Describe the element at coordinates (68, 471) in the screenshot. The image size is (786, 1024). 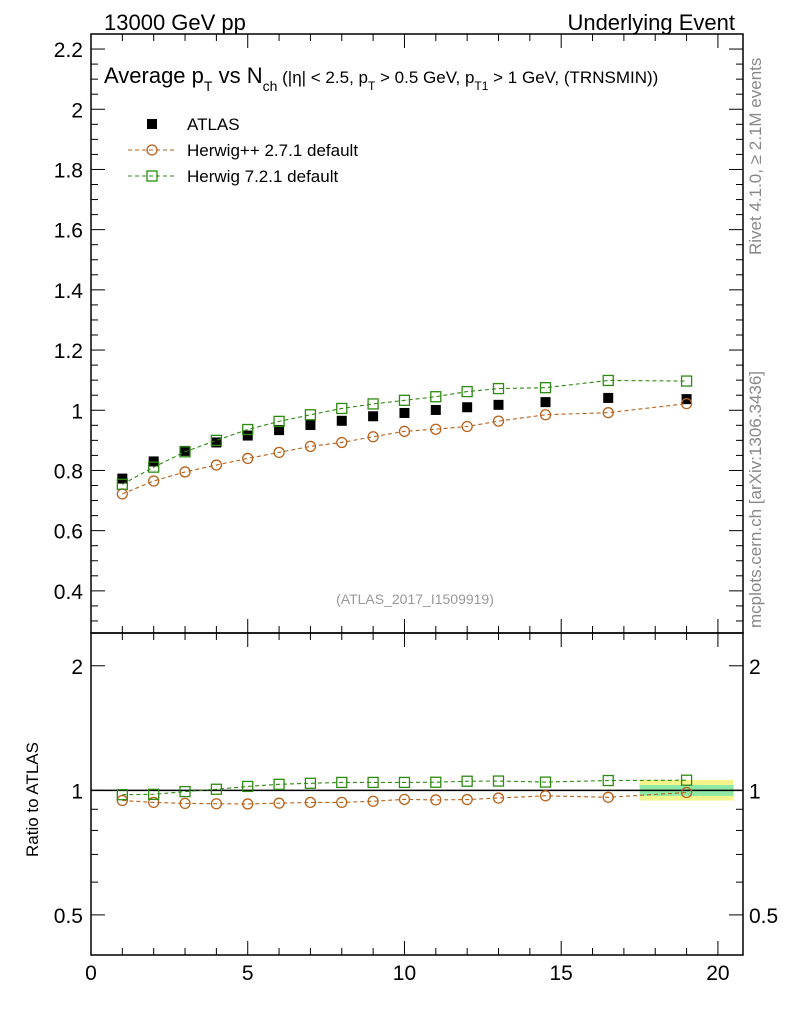
I see `y-tick-label: 0.8` at that location.